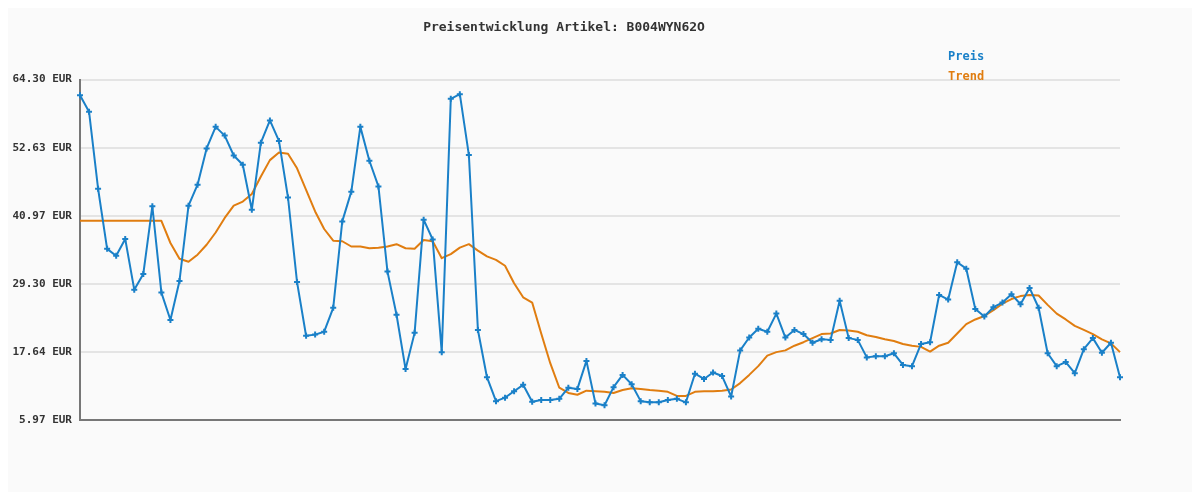 This screenshot has width=1200, height=500. What do you see at coordinates (966, 76) in the screenshot?
I see `text: Trend` at bounding box center [966, 76].